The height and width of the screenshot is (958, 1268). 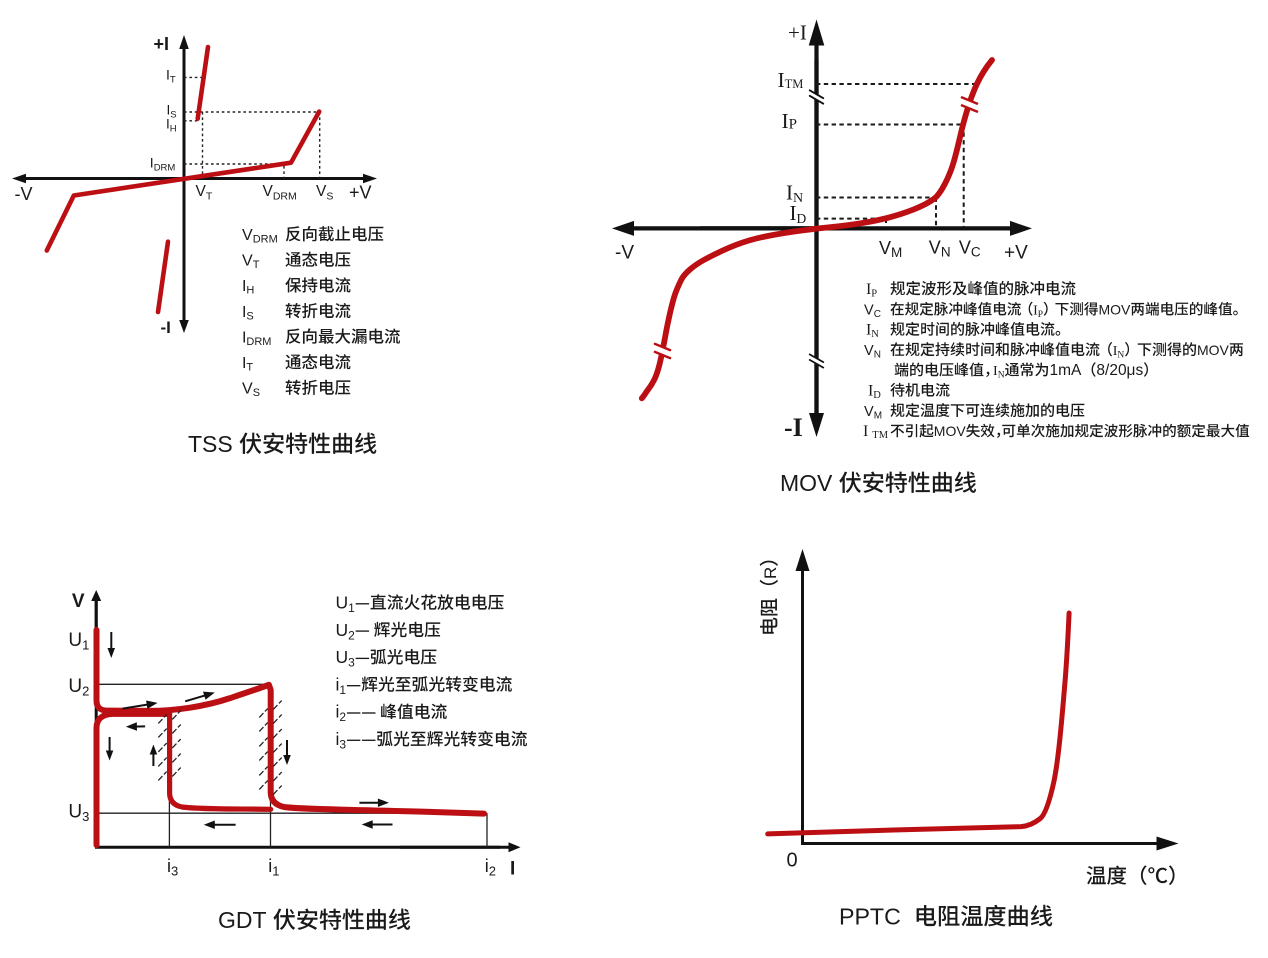 I want to click on svg-text: VS, so click(x=324, y=193).